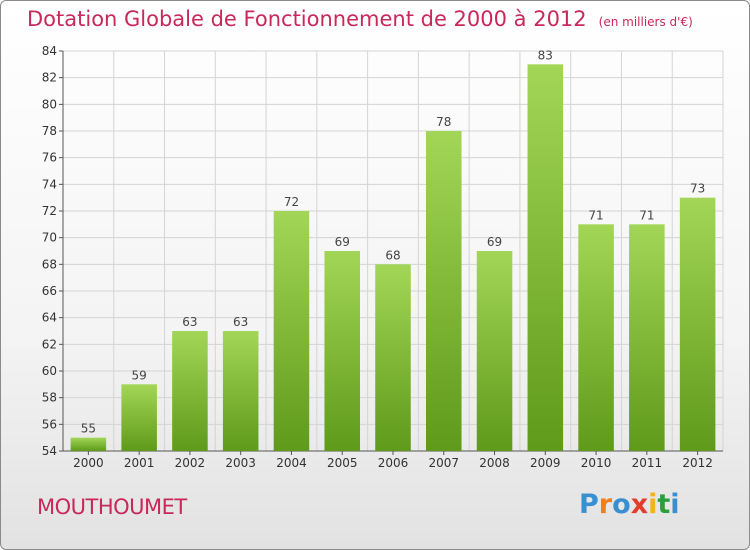 Image resolution: width=750 pixels, height=550 pixels. I want to click on x-tick-label: 2008, so click(494, 463).